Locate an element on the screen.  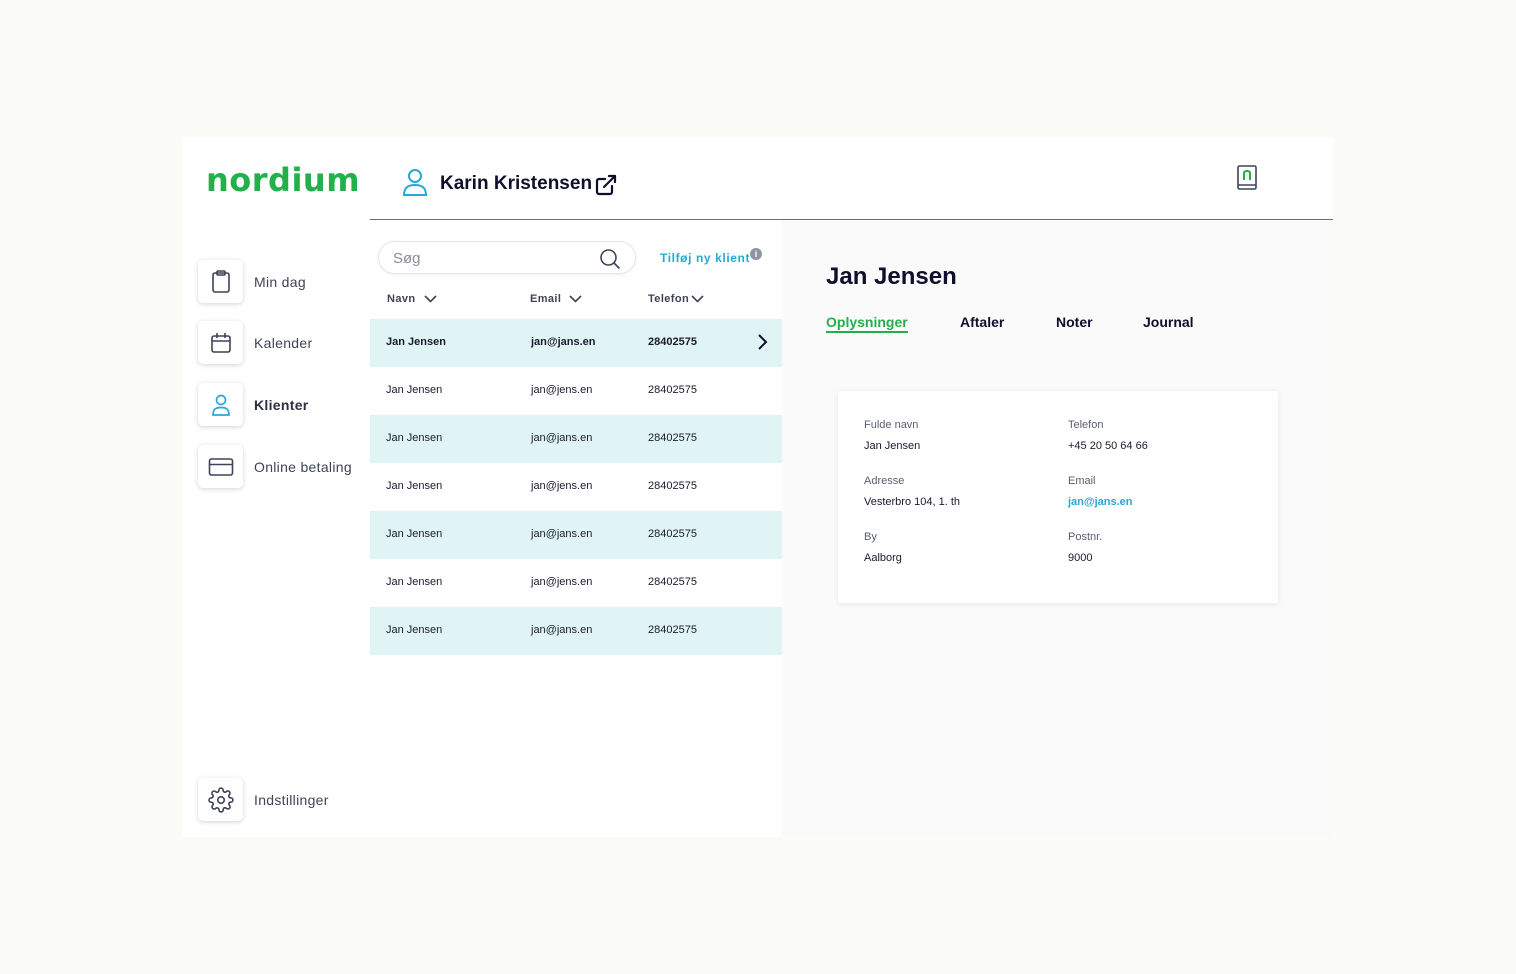
sidebar-item-klienter: Klienter is located at coordinates (253, 404).